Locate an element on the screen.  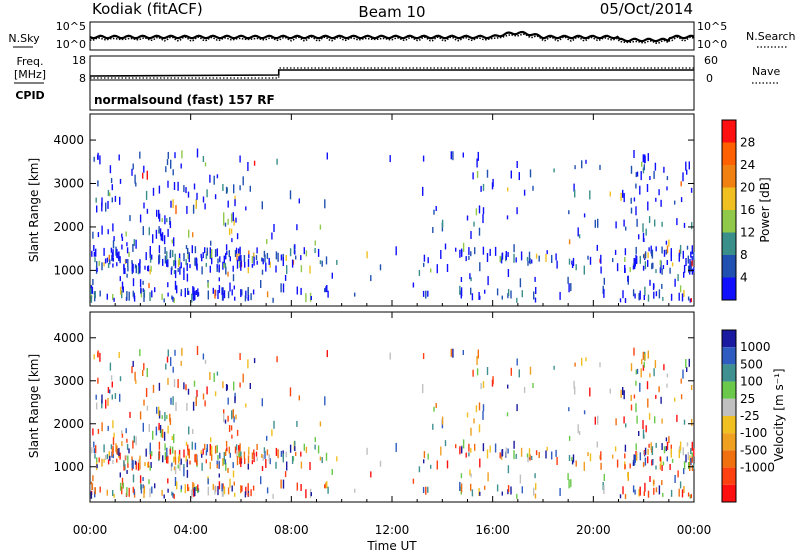
nsky-label: N.Sky is located at coordinates (24, 38).